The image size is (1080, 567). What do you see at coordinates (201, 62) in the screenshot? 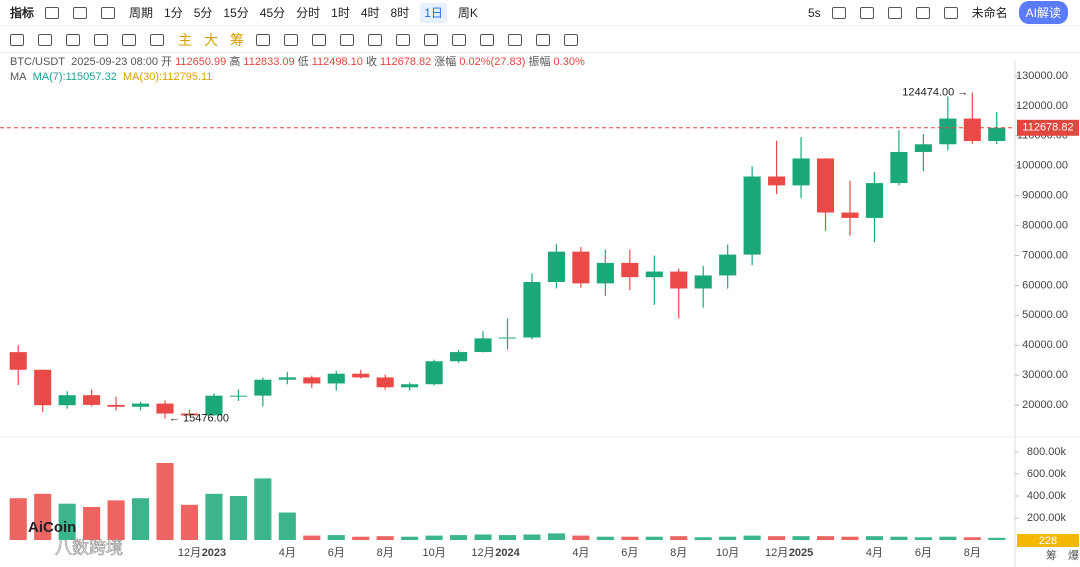
I see `field-value: 112650.99` at bounding box center [201, 62].